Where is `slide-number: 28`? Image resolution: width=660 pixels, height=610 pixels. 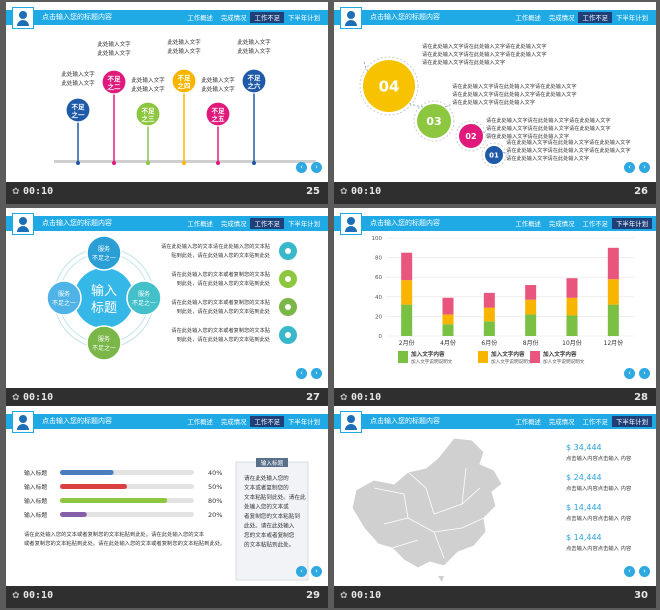 slide-number: 28 is located at coordinates (641, 397).